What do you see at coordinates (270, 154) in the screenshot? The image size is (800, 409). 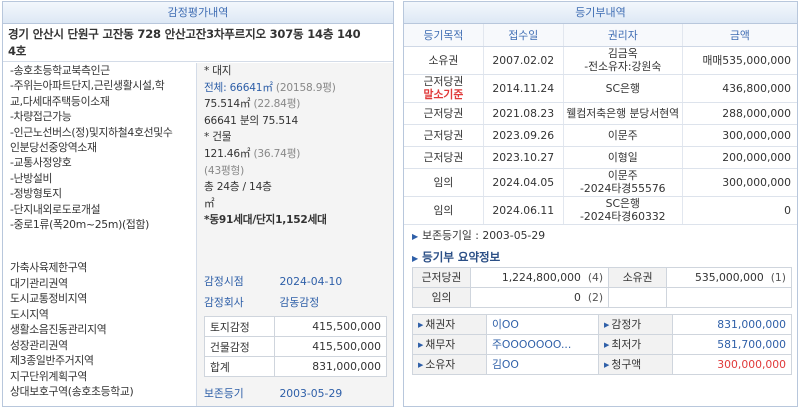 I see `building-area: 121.46㎡ (36.74평)` at bounding box center [270, 154].